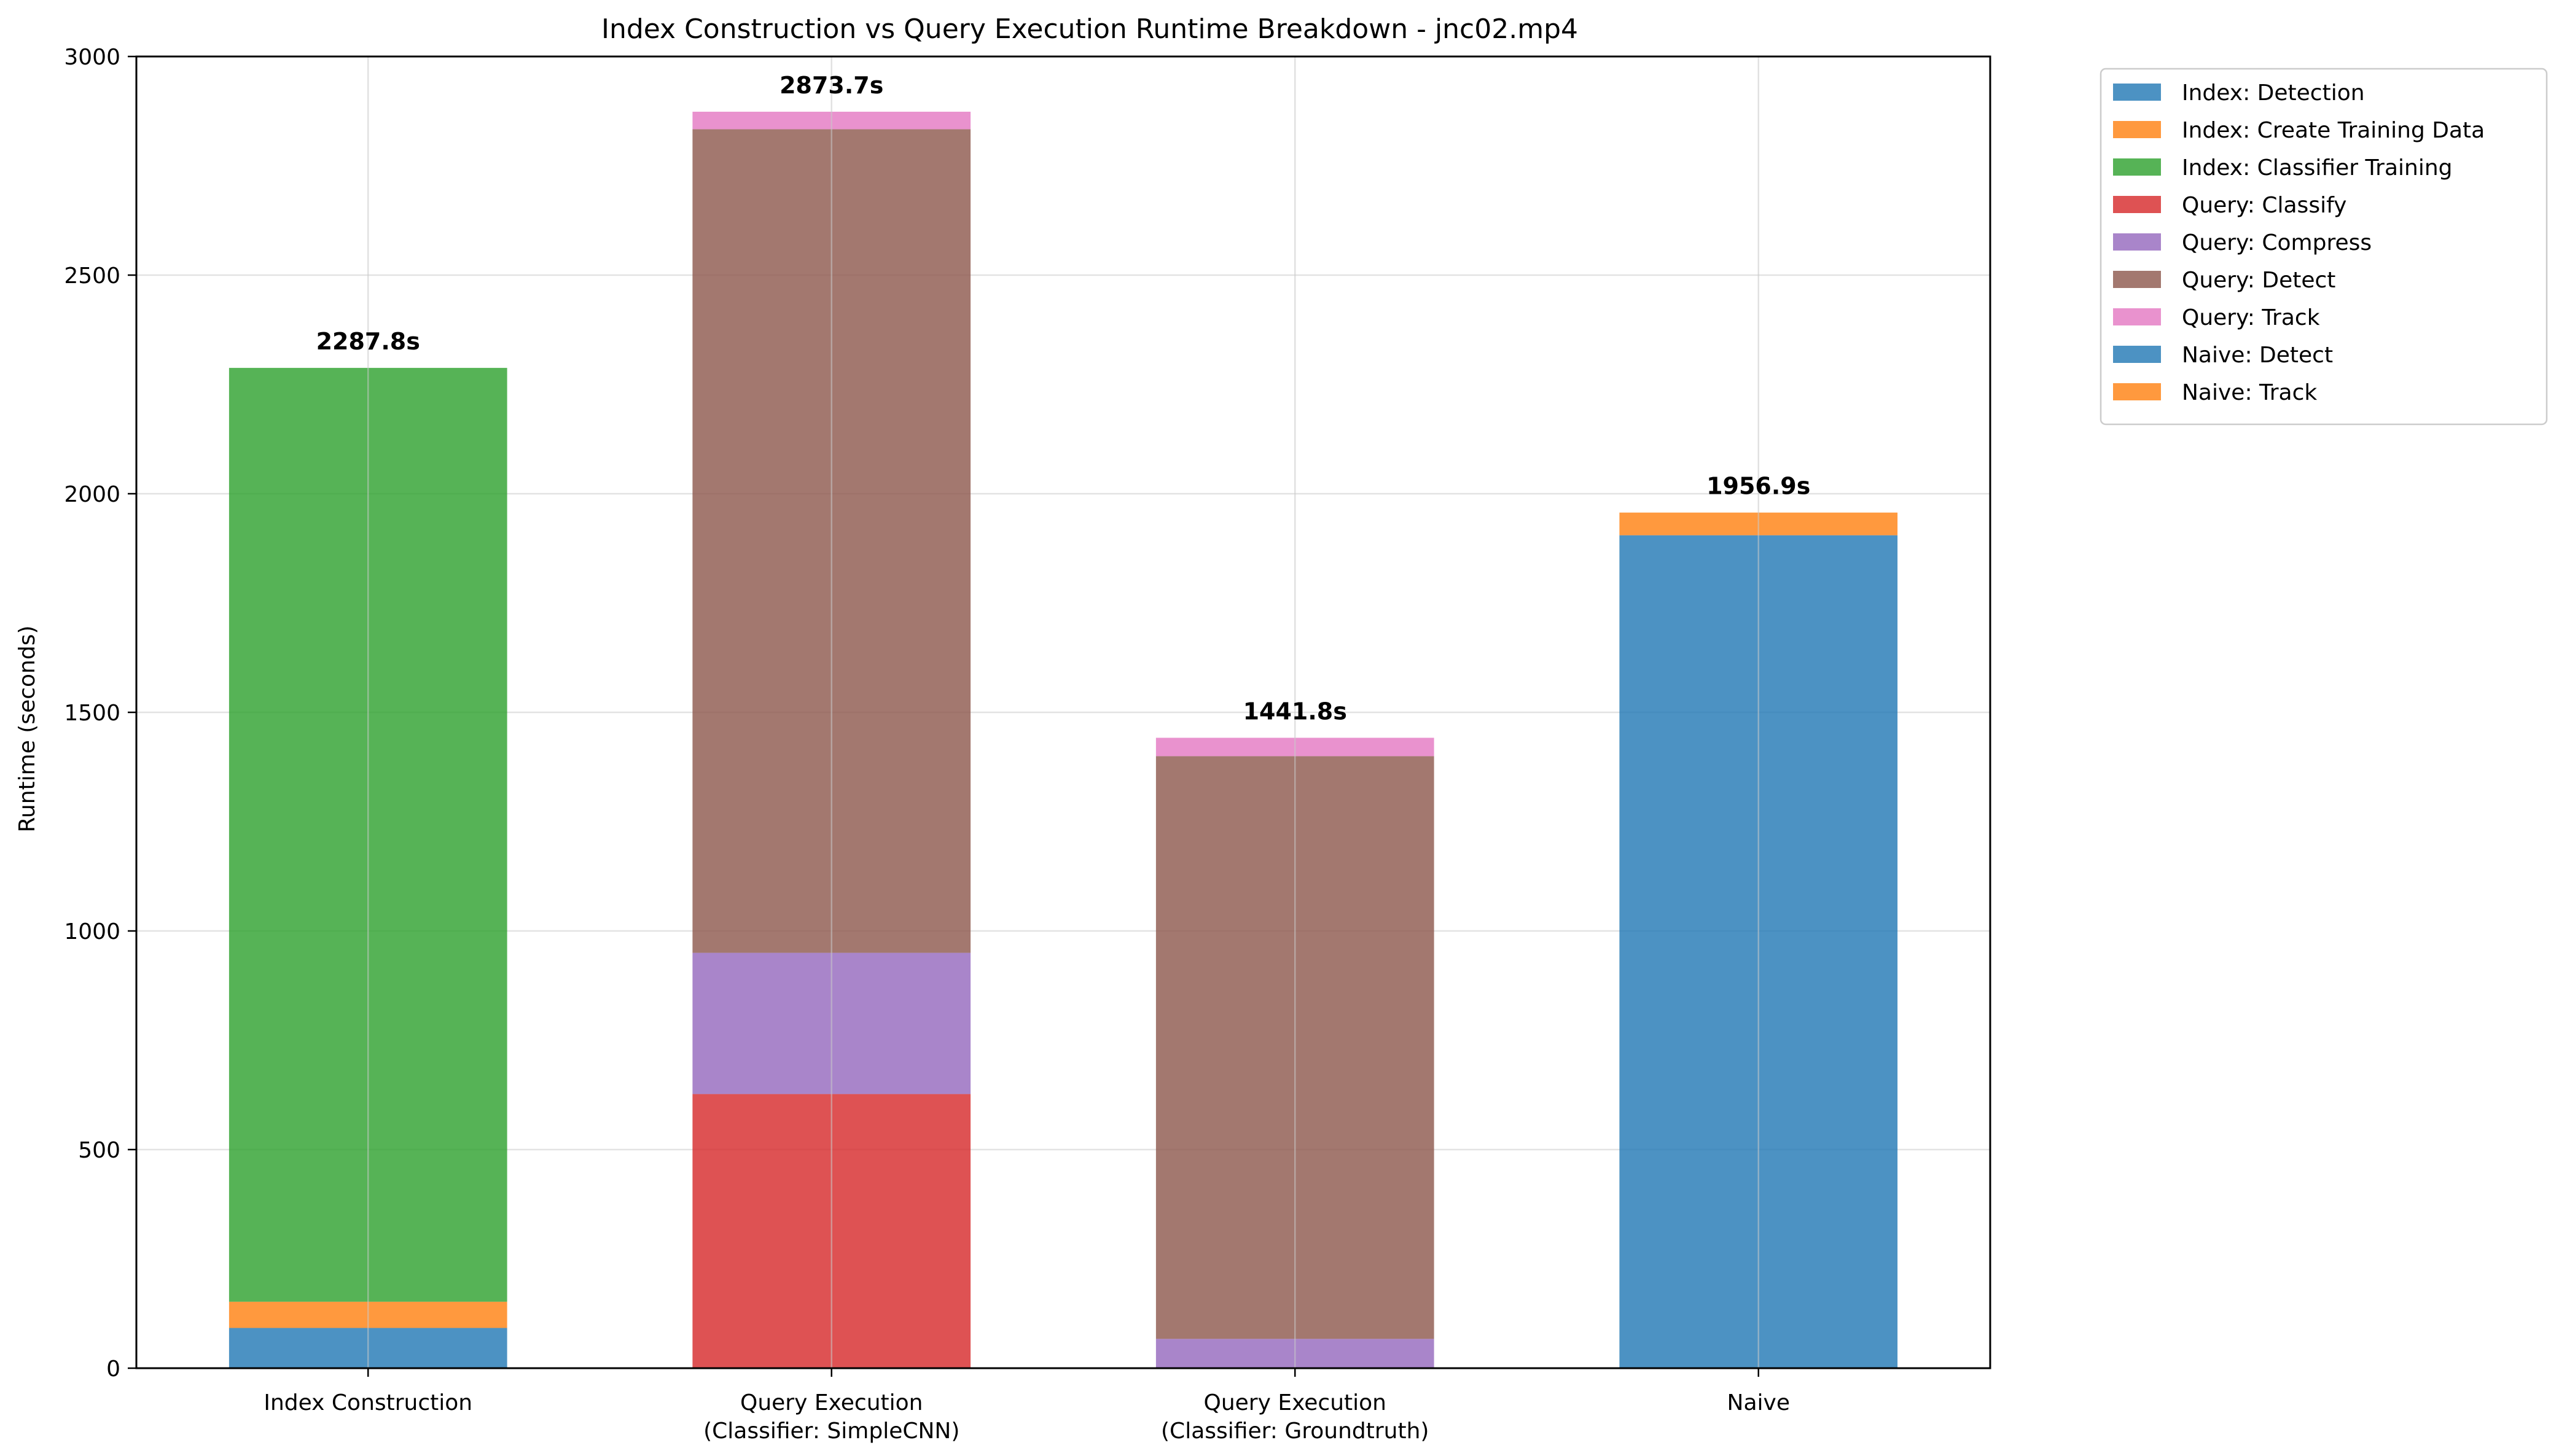 The image size is (2551, 1456). I want to click on legend-entry-label: Index: Detection, so click(2273, 93).